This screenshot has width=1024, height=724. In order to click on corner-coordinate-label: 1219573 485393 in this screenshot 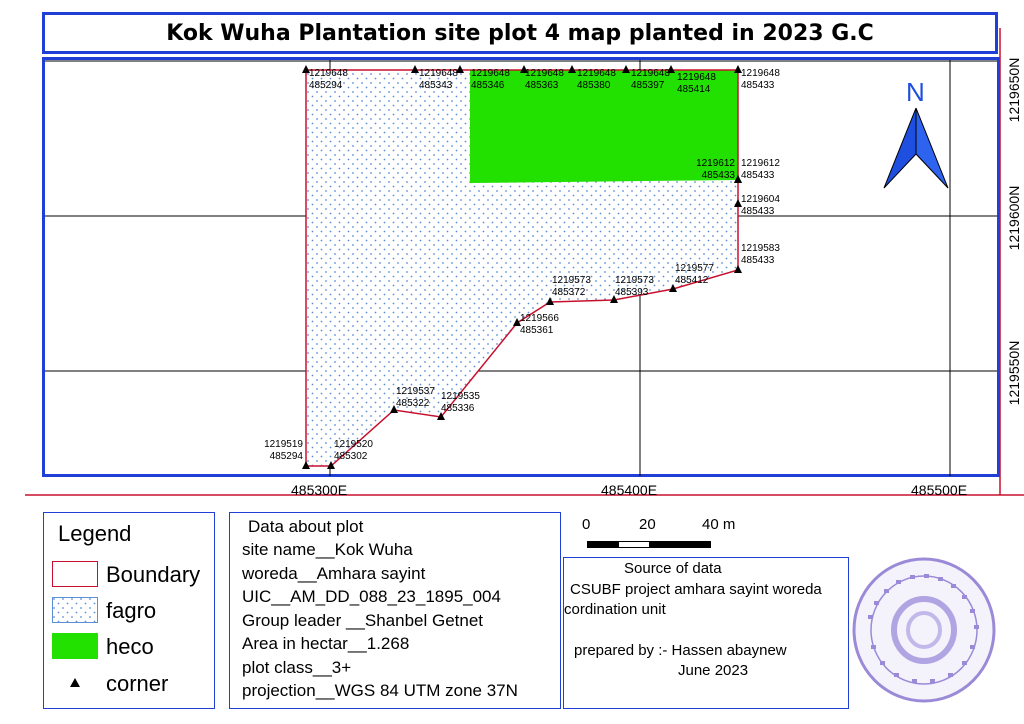, I will do `click(634, 286)`.